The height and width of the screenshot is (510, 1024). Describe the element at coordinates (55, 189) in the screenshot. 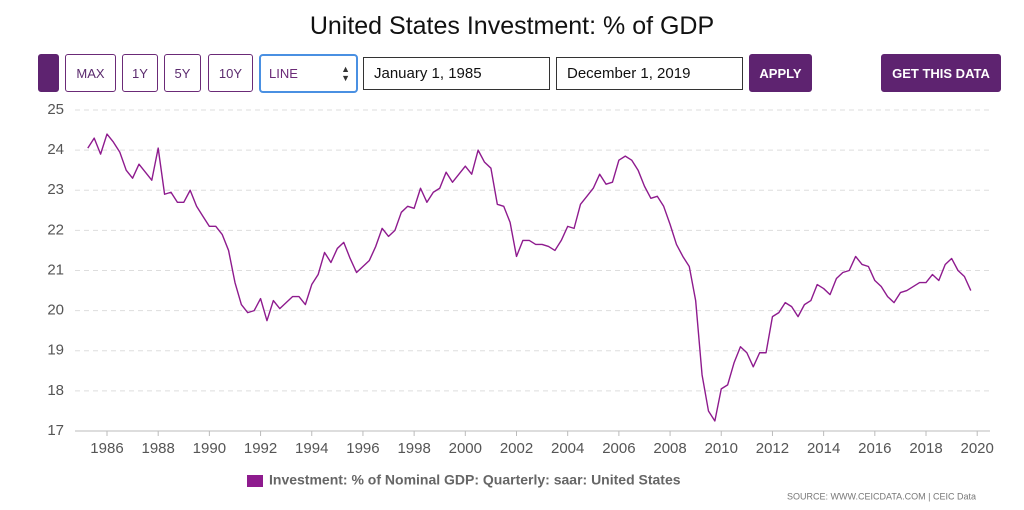

I see `y-tick-label: 23` at that location.